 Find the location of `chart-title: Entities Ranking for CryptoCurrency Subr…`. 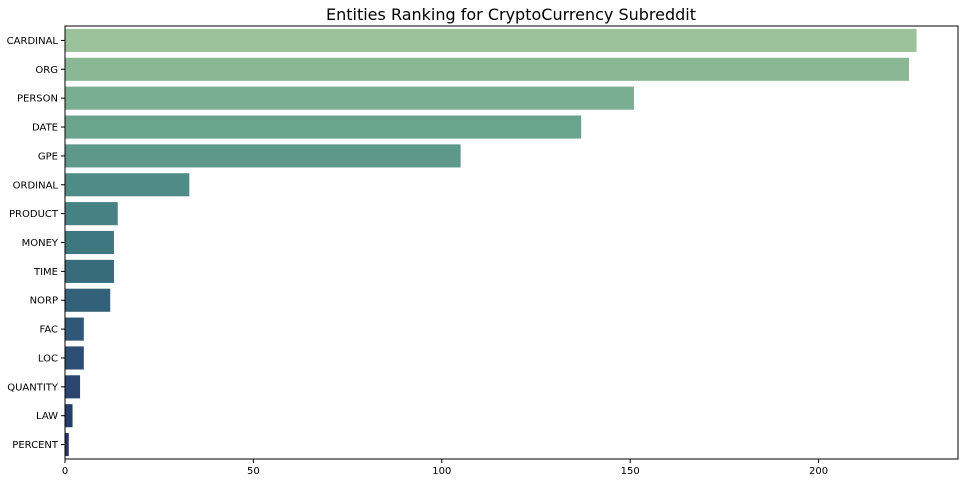

chart-title: Entities Ranking for CryptoCurrency Subr… is located at coordinates (511, 14).